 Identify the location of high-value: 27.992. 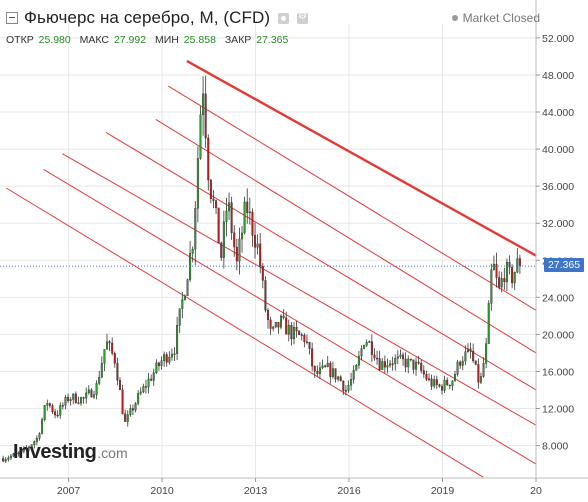
(130, 40).